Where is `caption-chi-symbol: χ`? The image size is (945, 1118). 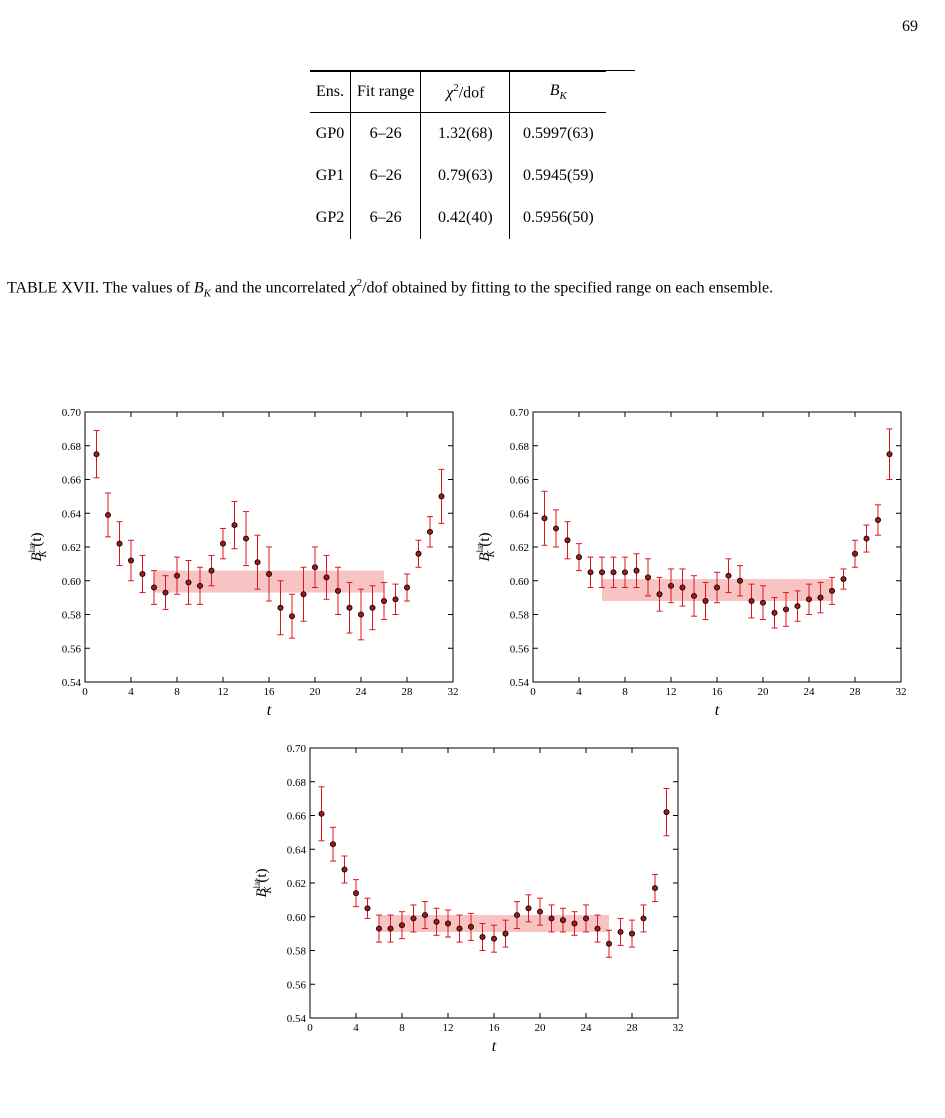
caption-chi-symbol: χ is located at coordinates (353, 288).